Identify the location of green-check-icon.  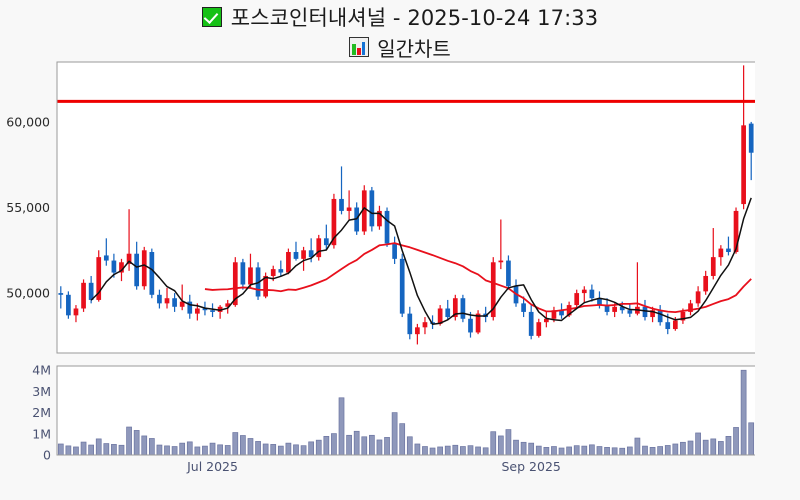
(211, 17).